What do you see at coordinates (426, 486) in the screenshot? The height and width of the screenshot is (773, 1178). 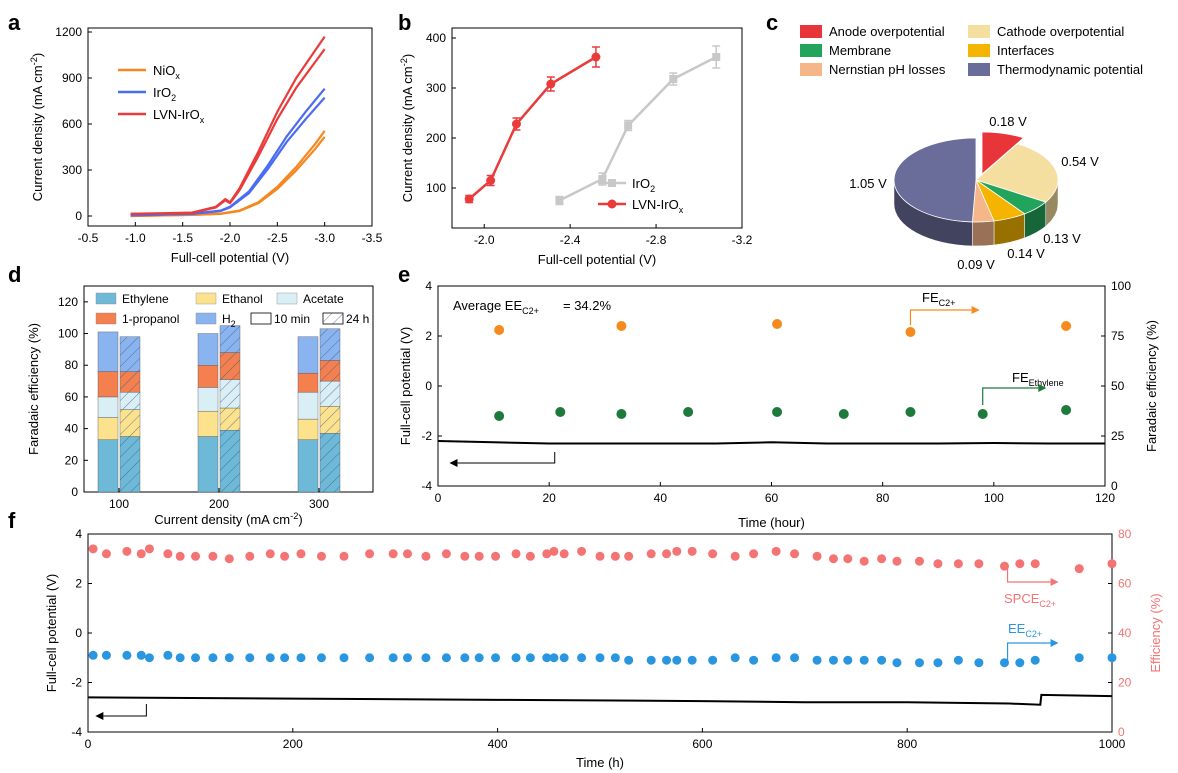 I see `y-tick-label: -4` at bounding box center [426, 486].